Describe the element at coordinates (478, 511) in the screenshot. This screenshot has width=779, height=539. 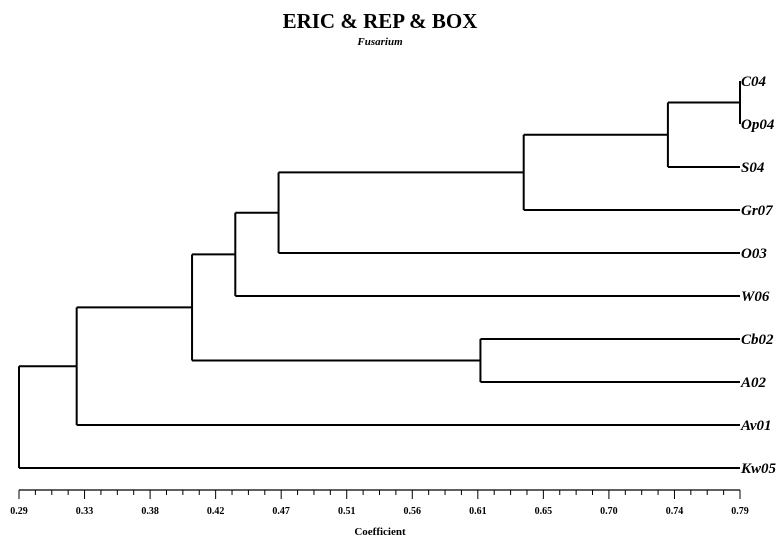
I see `tick-label: 0.61` at that location.